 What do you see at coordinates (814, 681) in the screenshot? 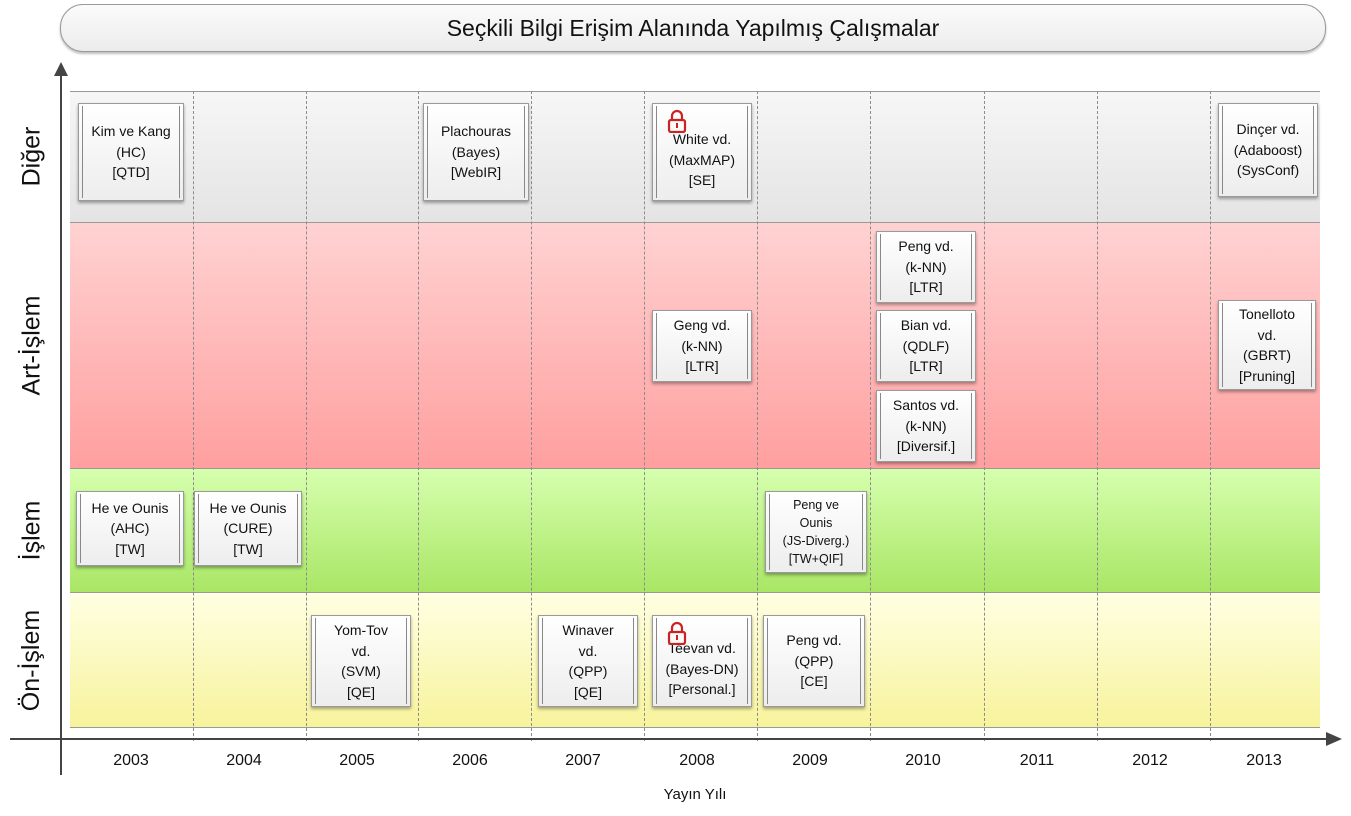
I see `card-line: [CE]` at bounding box center [814, 681].